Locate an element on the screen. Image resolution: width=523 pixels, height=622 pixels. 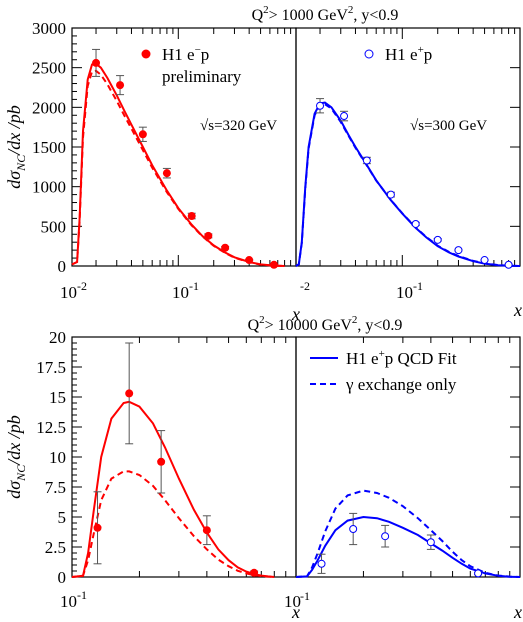
tick-label-top-left-1e-1: 10⁻¹ is located at coordinates (185, 290).